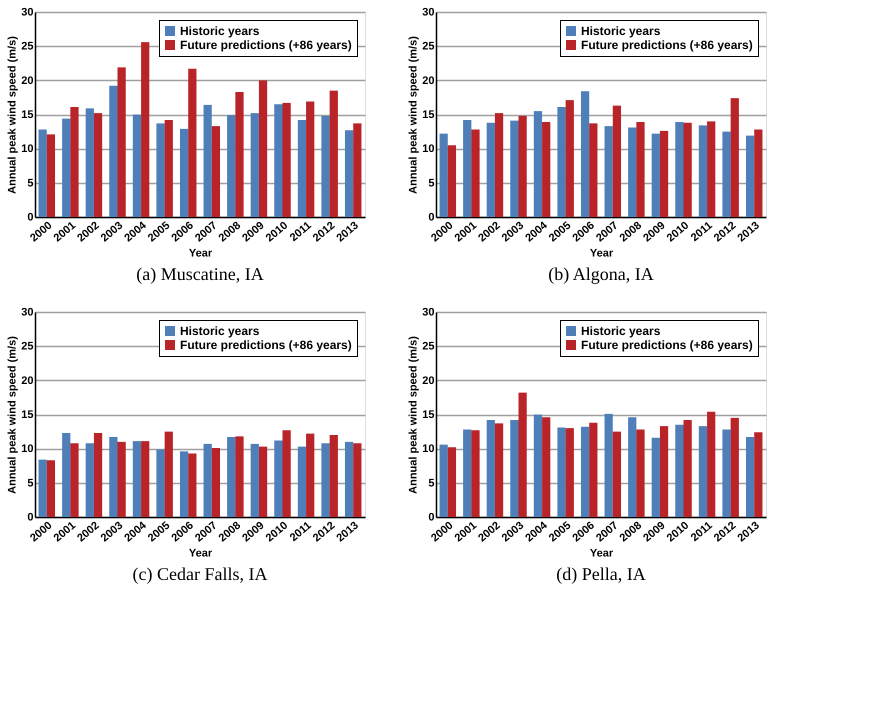 This screenshot has width=879, height=710. What do you see at coordinates (27, 346) in the screenshot?
I see `y-tick-label: 25` at bounding box center [27, 346].